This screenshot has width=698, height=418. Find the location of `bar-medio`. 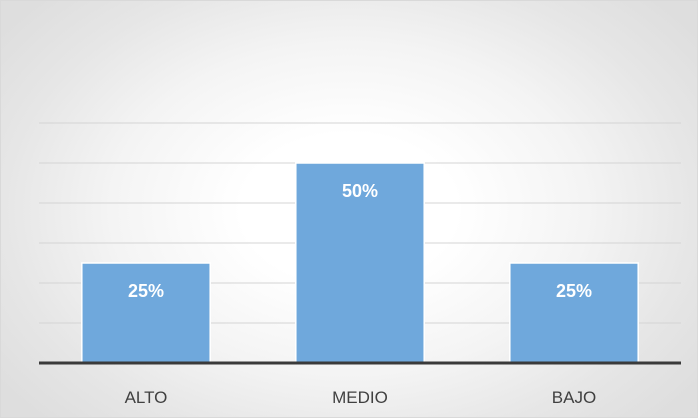

bar-medio is located at coordinates (360, 263).